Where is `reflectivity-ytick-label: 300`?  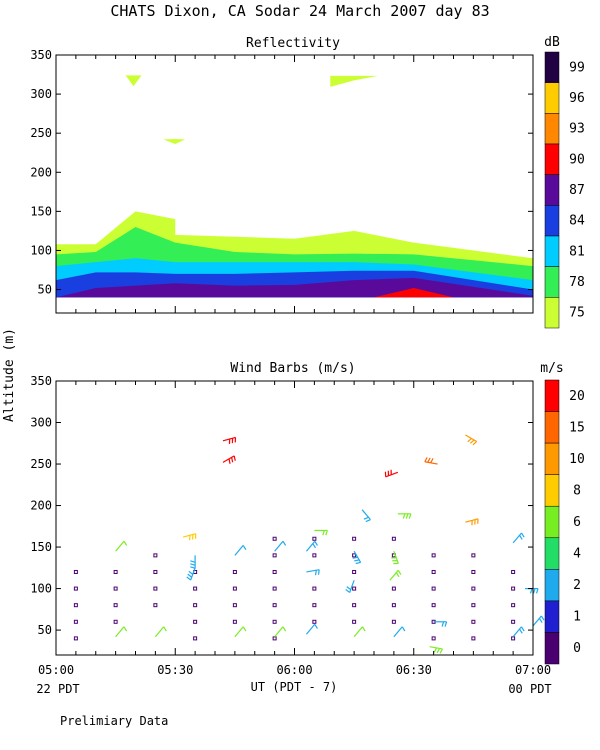 reflectivity-ytick-label: 300 is located at coordinates (41, 94).